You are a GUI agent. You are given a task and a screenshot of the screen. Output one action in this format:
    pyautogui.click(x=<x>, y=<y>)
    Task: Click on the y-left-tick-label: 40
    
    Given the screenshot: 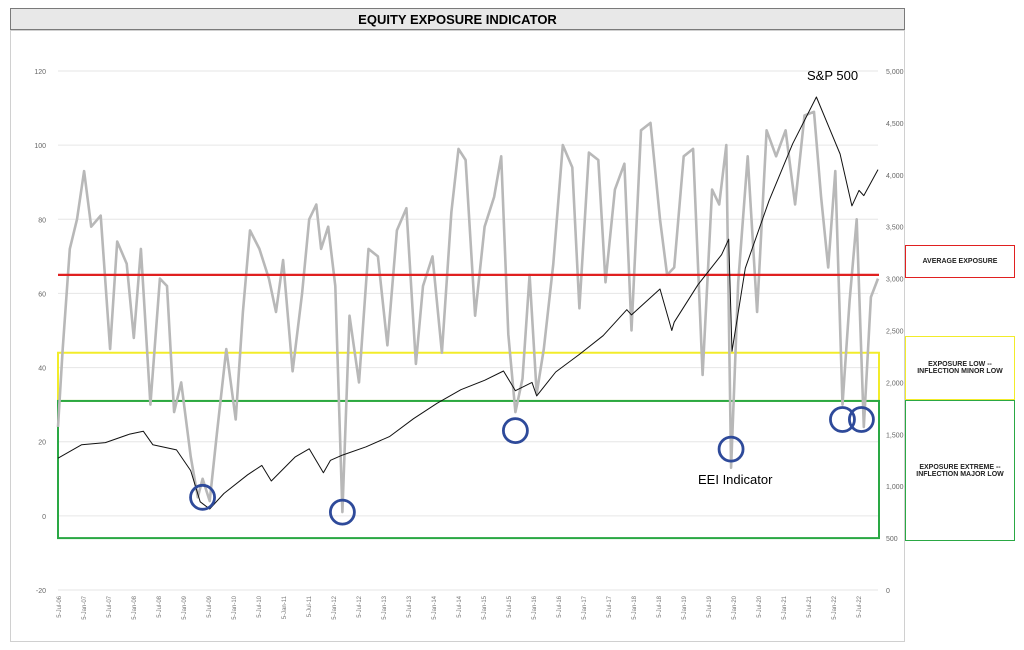 What is the action you would take?
    pyautogui.click(x=42, y=369)
    